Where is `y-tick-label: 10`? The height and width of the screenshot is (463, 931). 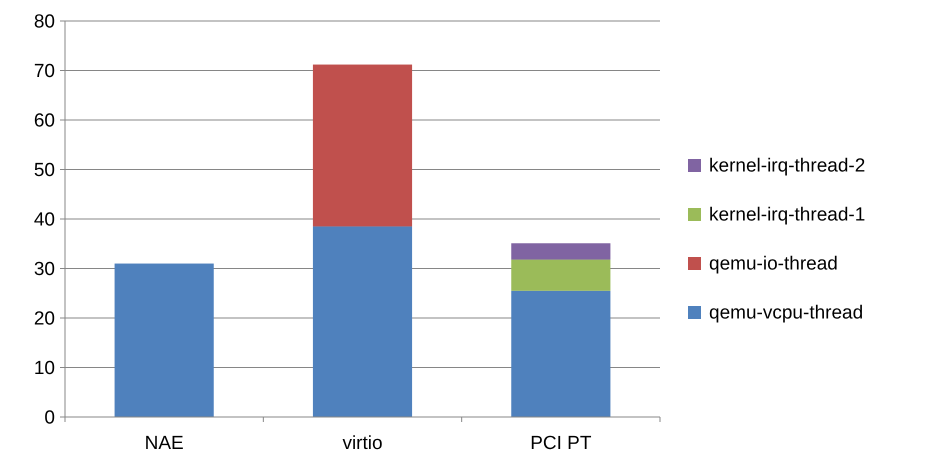
y-tick-label: 10 is located at coordinates (44, 369).